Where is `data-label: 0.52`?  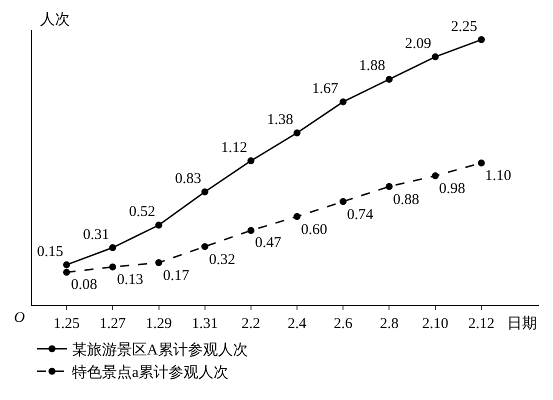
data-label: 0.52 is located at coordinates (142, 212).